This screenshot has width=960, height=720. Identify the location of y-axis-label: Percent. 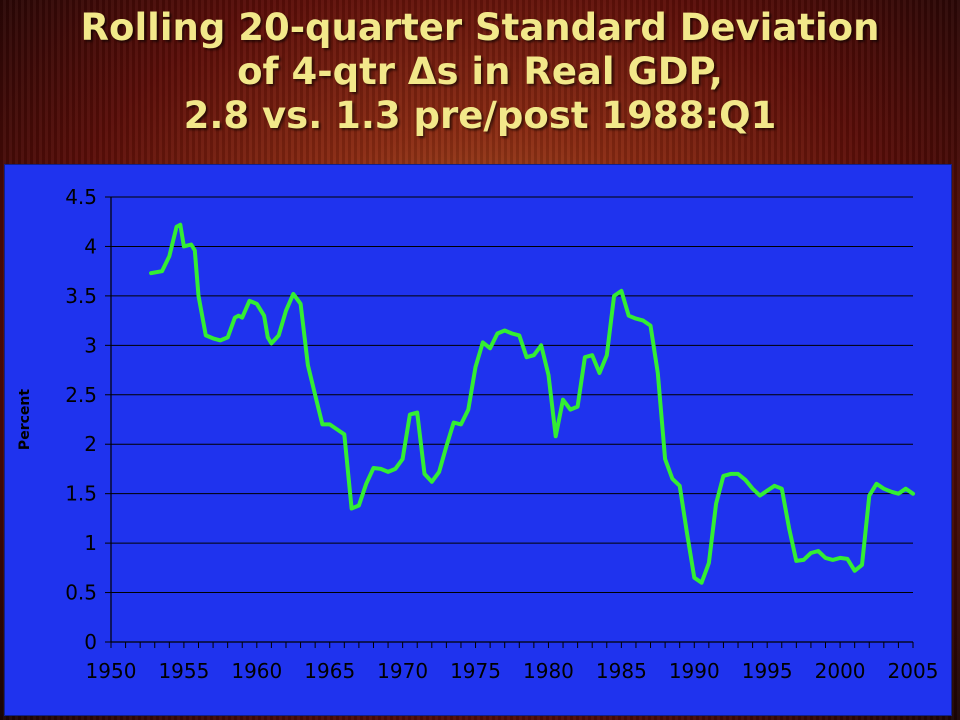
(25, 419).